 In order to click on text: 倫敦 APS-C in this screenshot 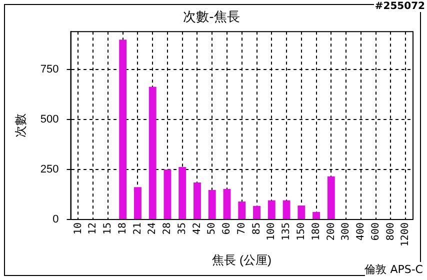, I will do `click(393, 269)`.